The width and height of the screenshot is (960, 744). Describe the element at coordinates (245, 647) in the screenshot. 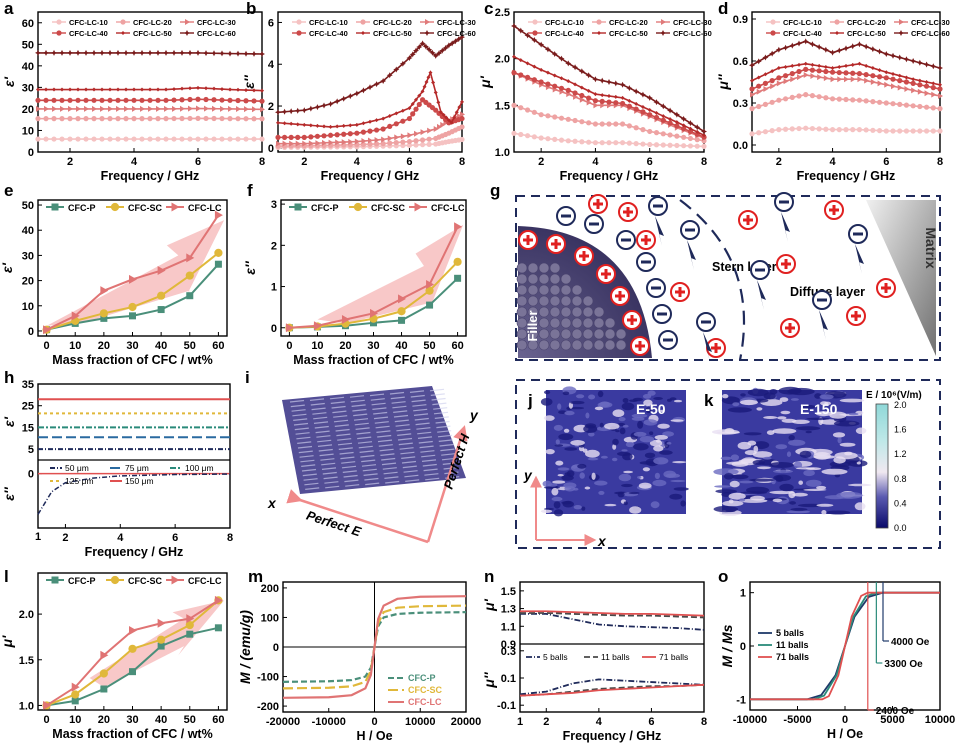

I see `panel-m-ylabel: M / (emu/g)` at that location.